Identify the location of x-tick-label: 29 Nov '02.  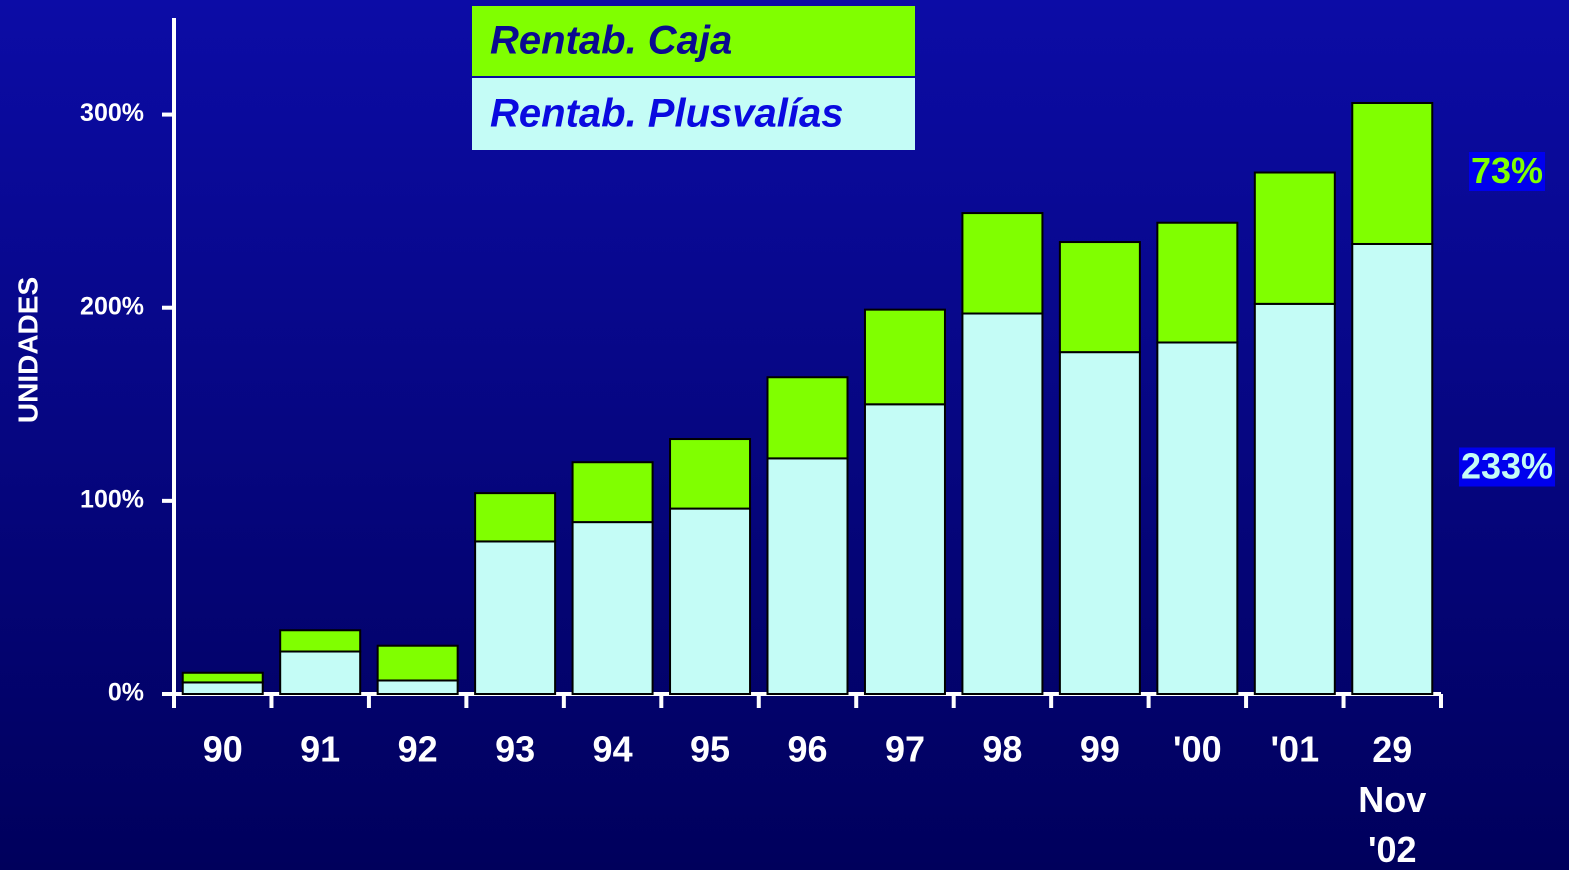
(1392, 799).